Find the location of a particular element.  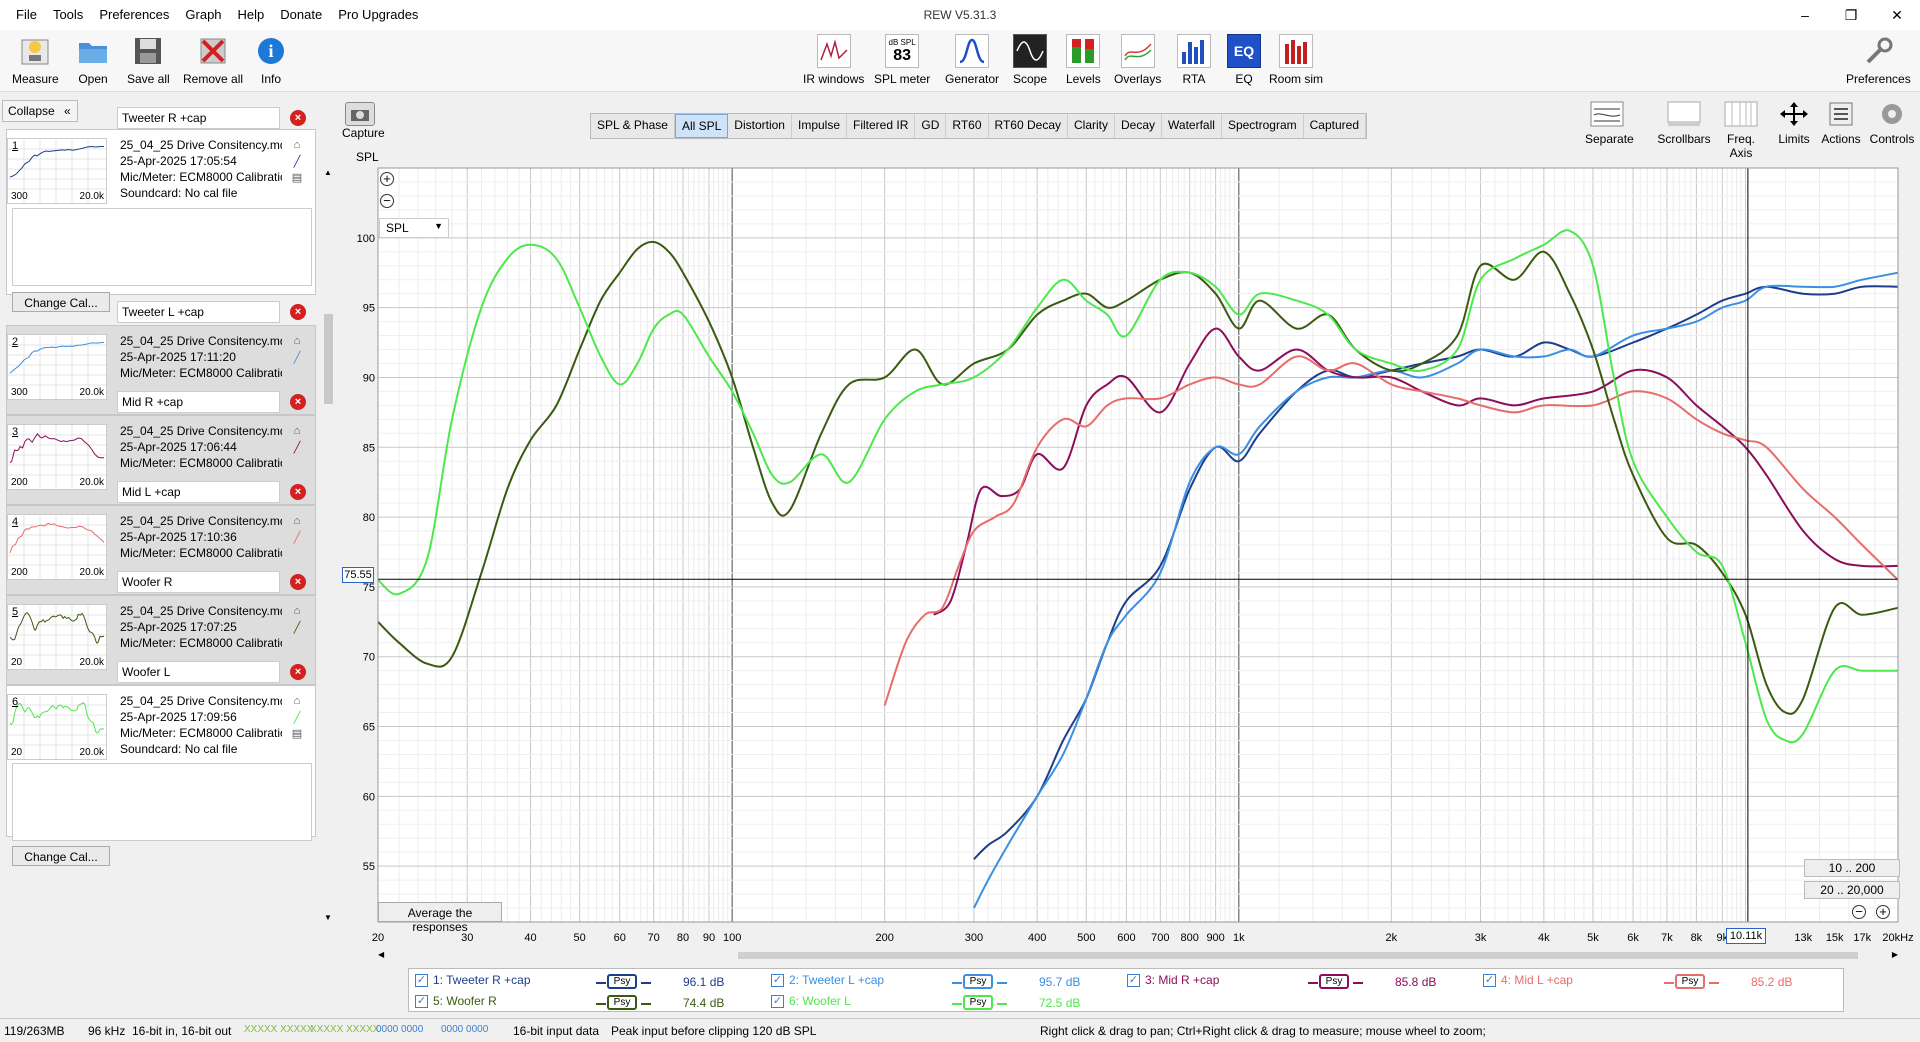

legend-item: ✓ 1: Tweeter R +cap is located at coordinates (473, 980).